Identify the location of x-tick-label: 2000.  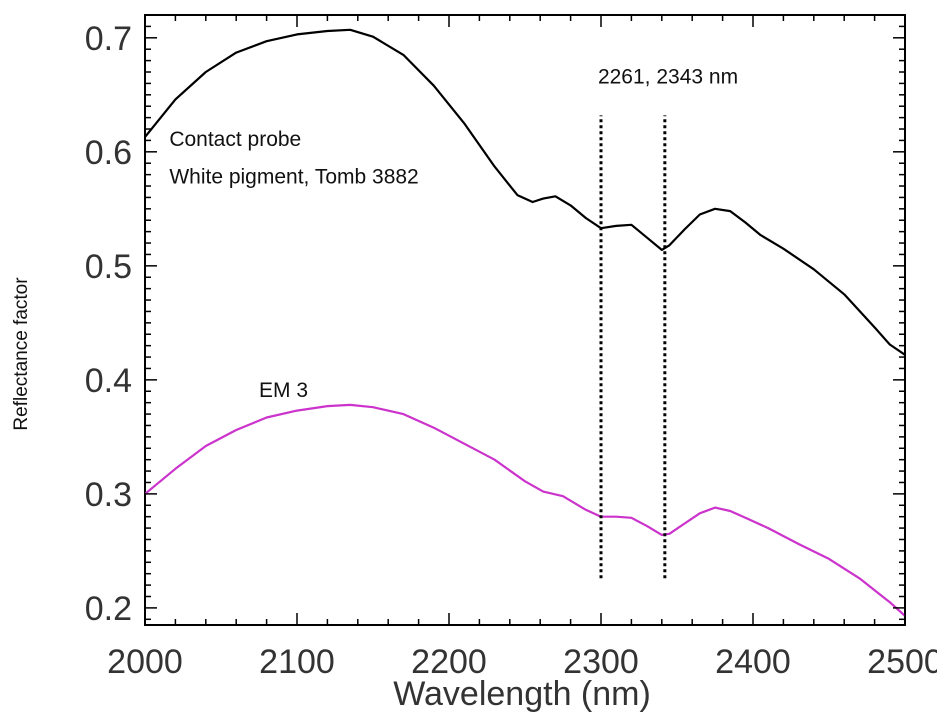
(145, 662).